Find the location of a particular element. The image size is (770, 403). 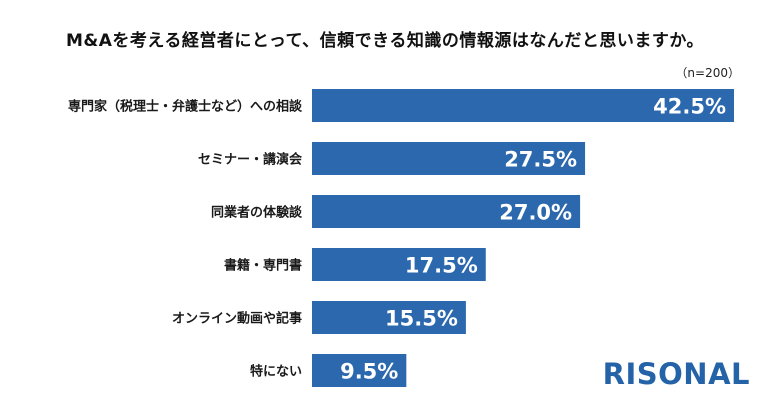

category-label: オンライン動画や記事 is located at coordinates (237, 319).